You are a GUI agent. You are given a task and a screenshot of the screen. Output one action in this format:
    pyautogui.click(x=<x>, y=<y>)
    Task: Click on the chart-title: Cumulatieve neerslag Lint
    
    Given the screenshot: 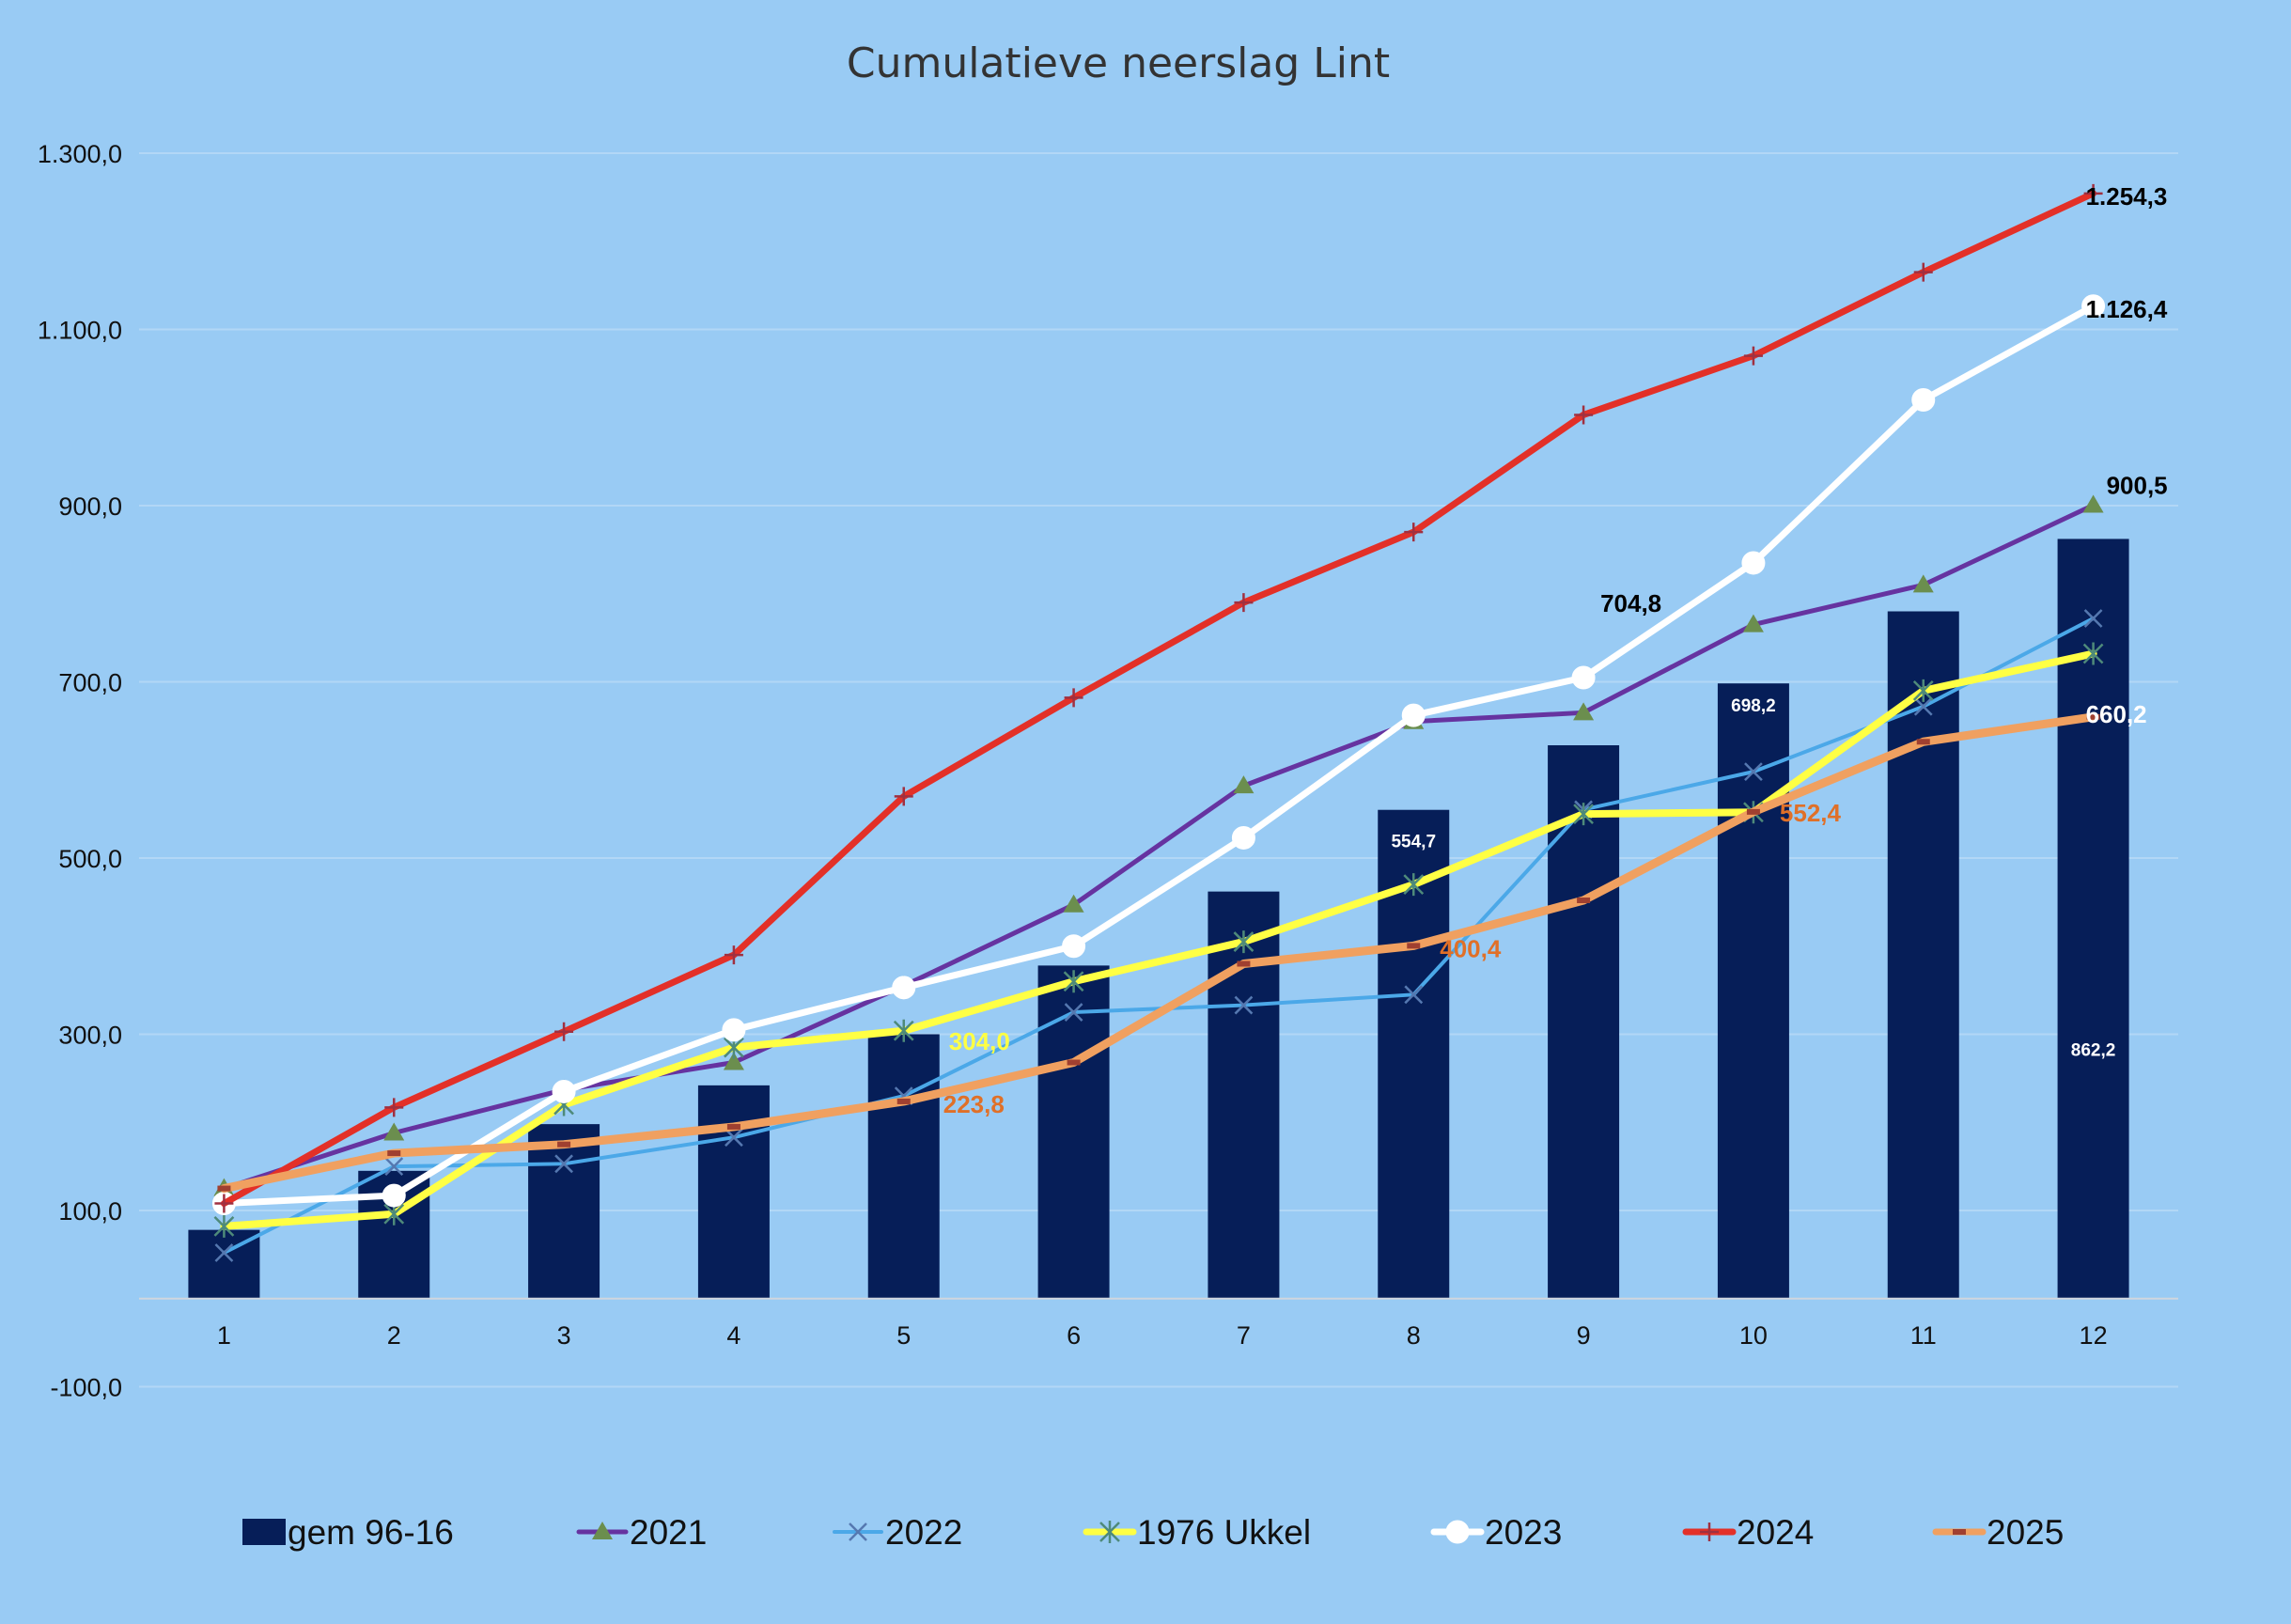 What is the action you would take?
    pyautogui.click(x=1118, y=63)
    